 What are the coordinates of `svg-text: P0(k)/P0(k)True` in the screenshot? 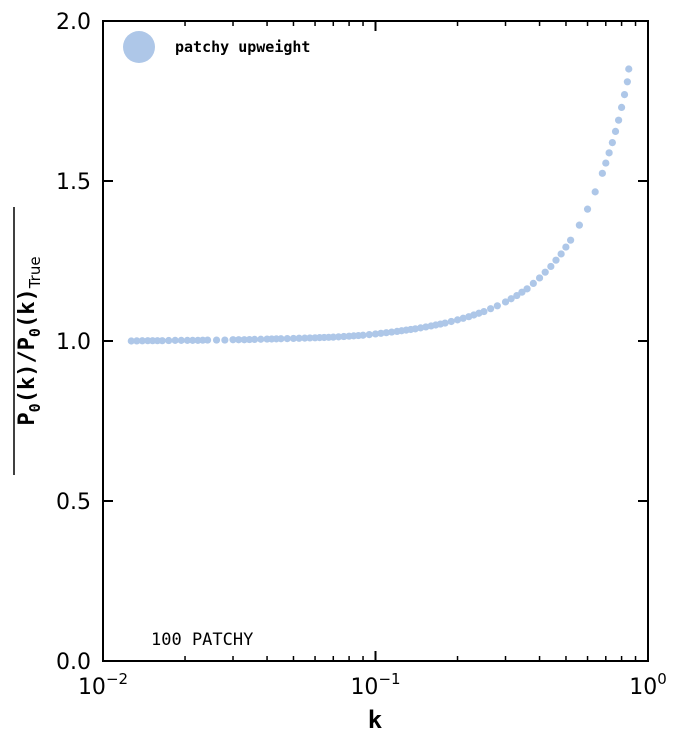 It's located at (29, 340).